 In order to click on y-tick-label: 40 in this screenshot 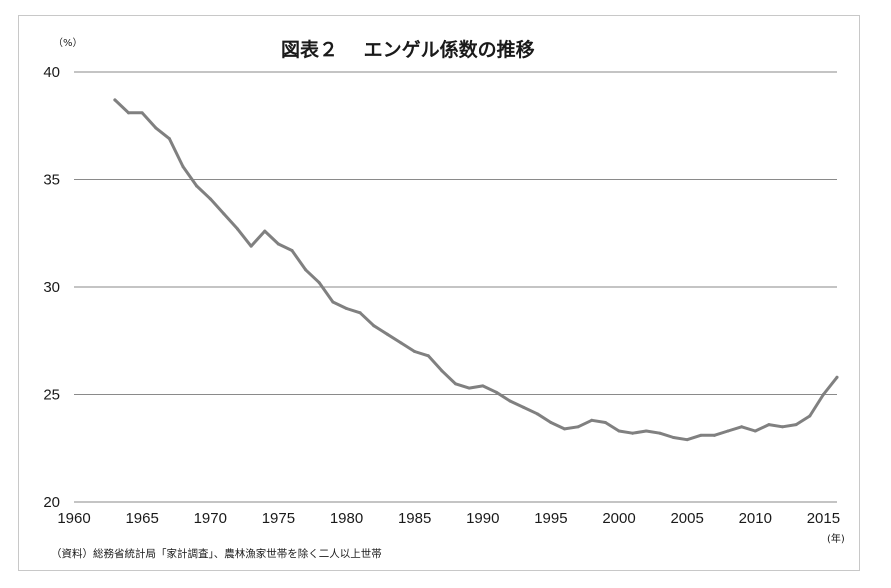, I will do `click(51, 72)`.